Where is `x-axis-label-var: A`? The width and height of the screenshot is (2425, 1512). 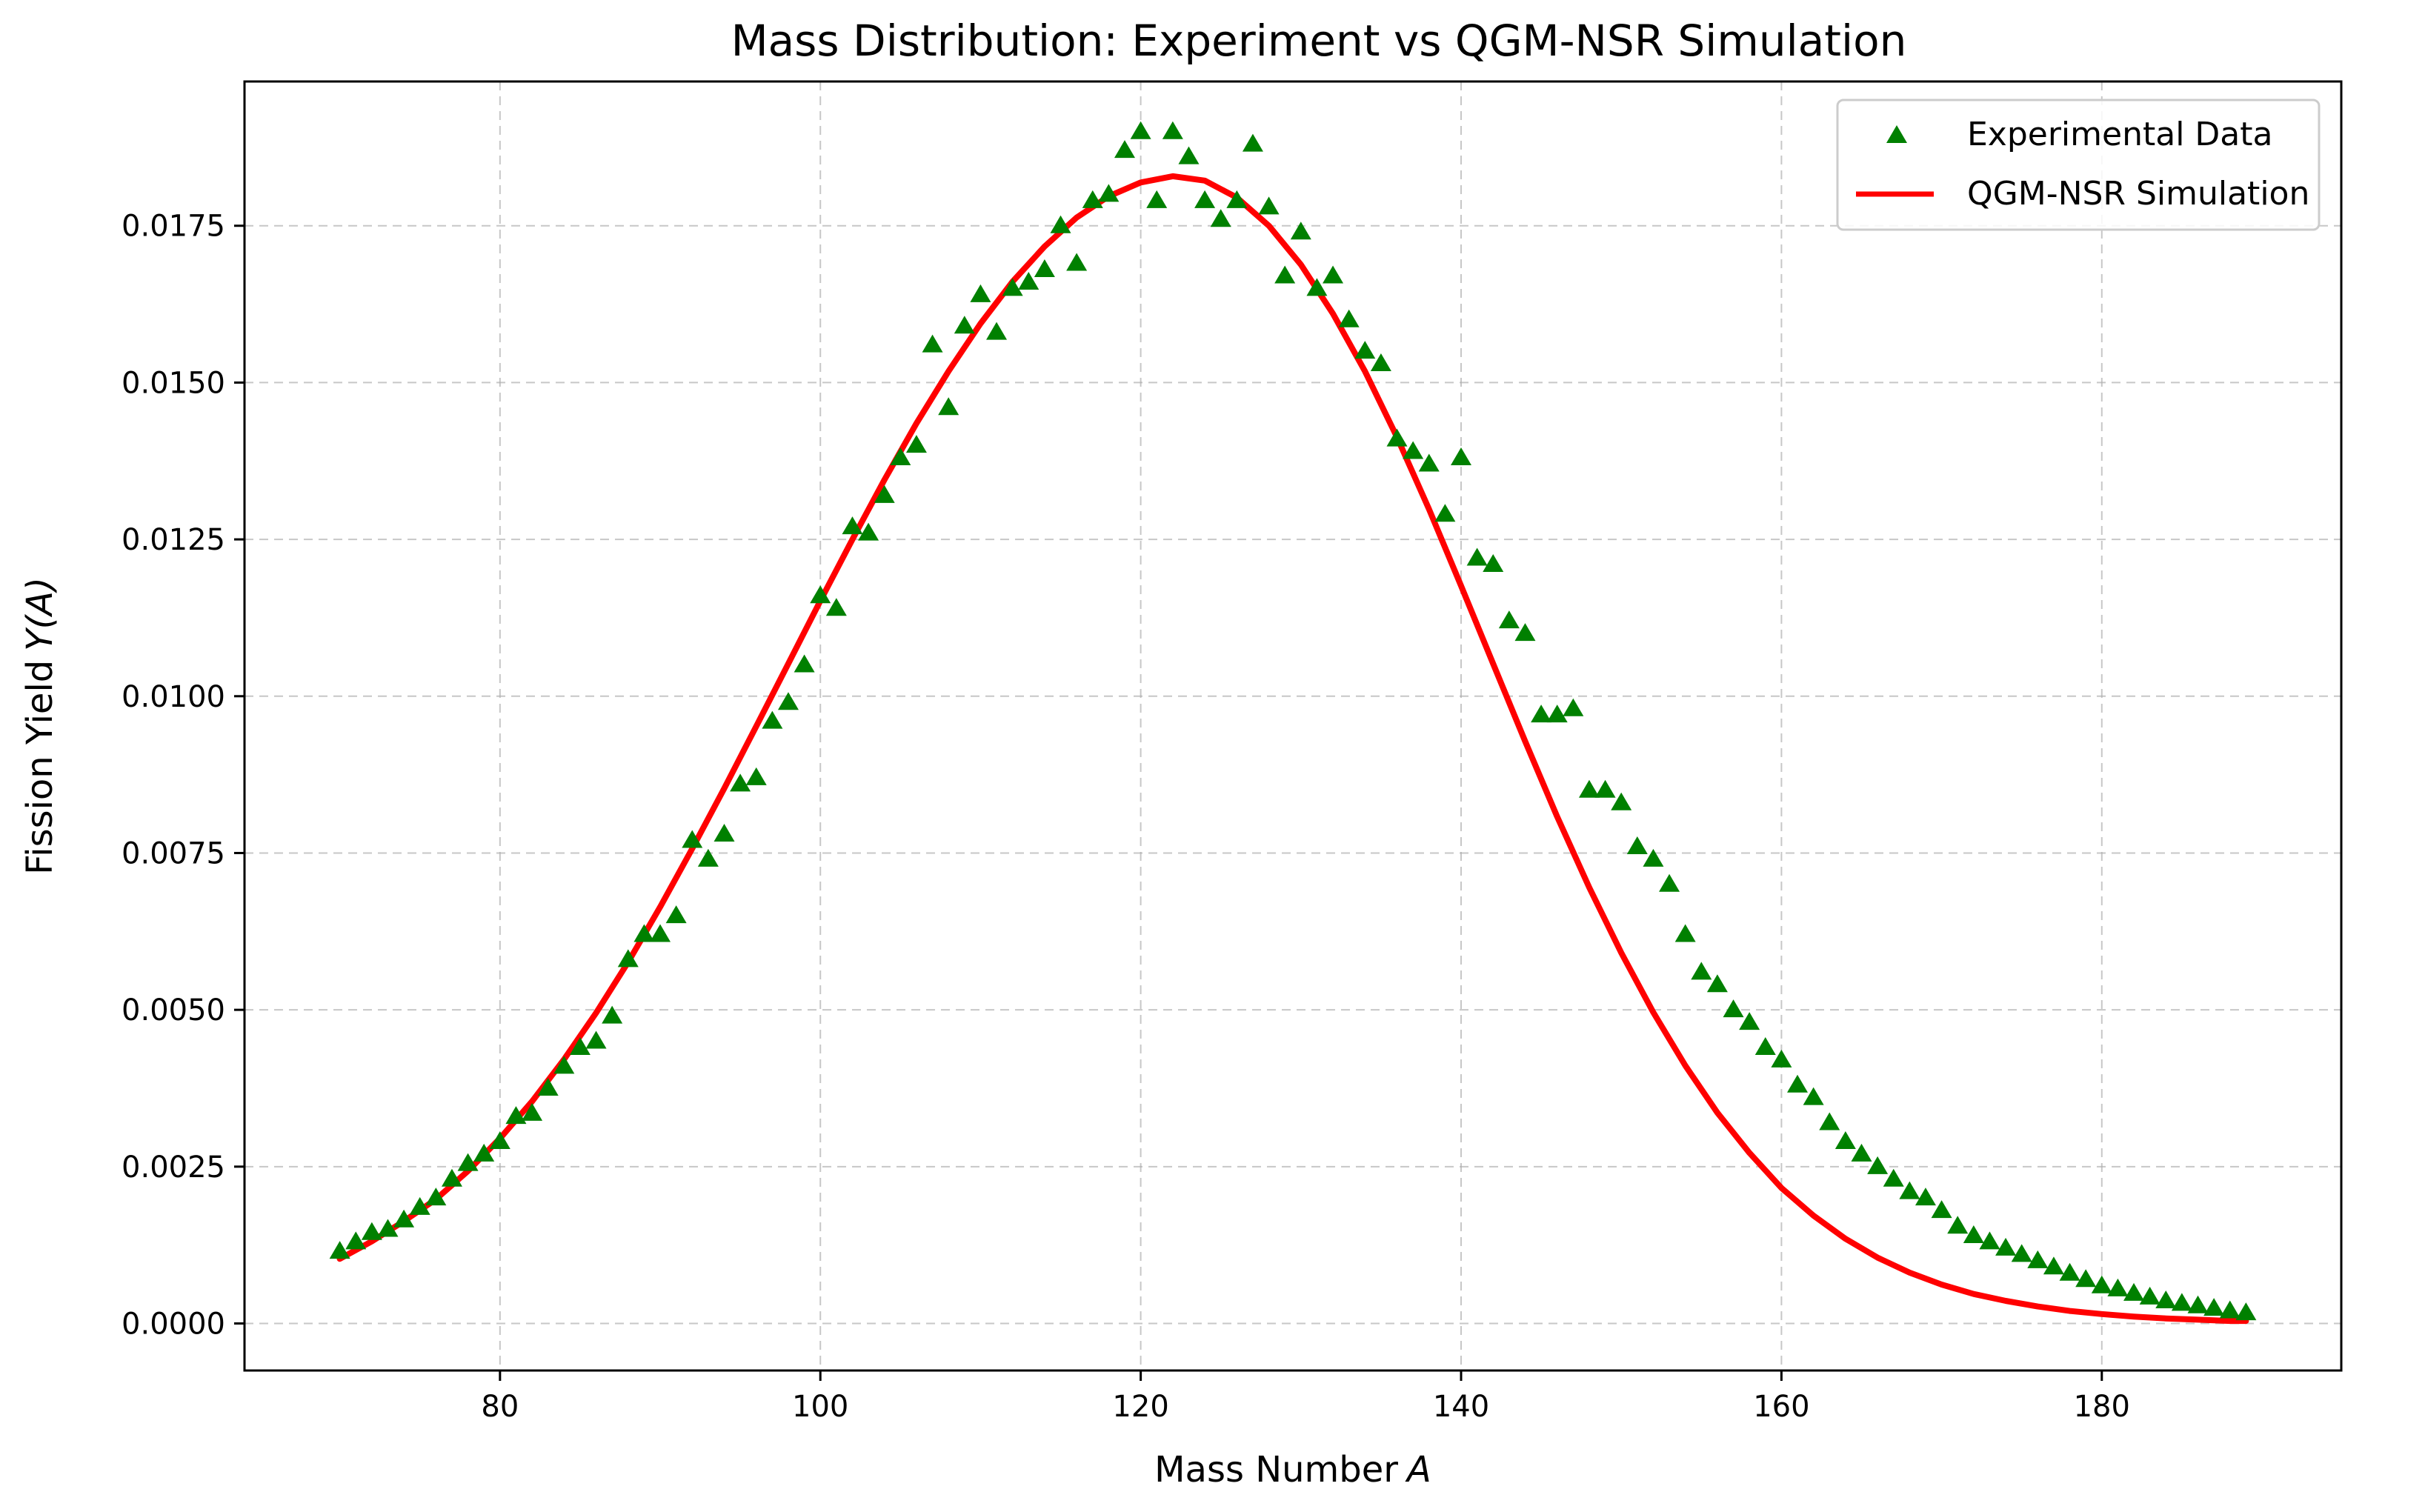 x-axis-label-var: A is located at coordinates (1418, 1470).